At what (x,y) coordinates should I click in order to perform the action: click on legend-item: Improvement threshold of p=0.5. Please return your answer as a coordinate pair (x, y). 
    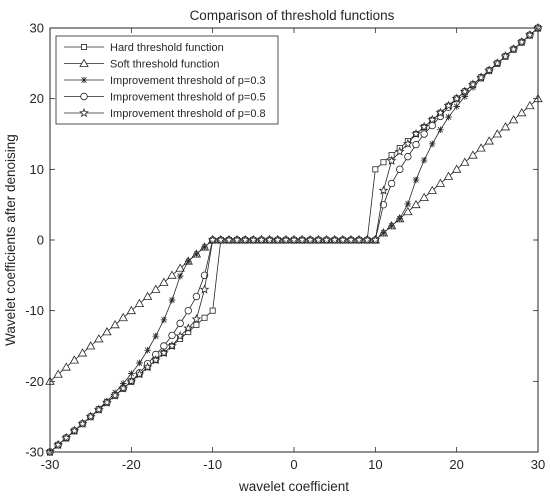
    Looking at the image, I should click on (165, 98).